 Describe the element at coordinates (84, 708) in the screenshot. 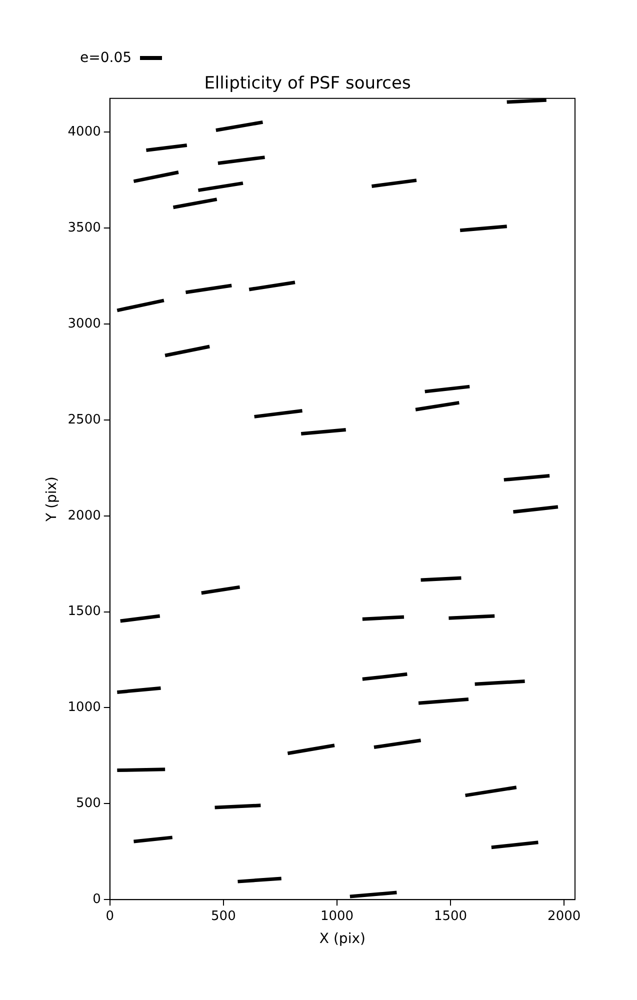

I see `y-tick-label: 1000` at that location.